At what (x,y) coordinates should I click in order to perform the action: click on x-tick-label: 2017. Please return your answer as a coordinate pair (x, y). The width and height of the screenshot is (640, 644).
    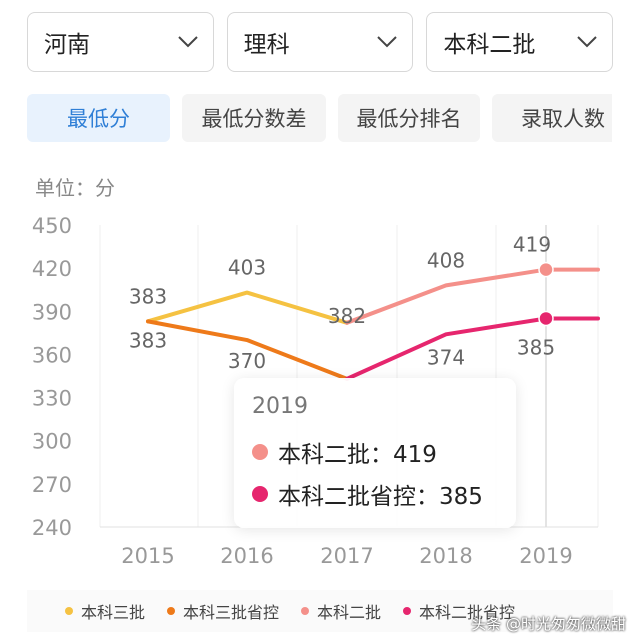
    Looking at the image, I should click on (346, 556).